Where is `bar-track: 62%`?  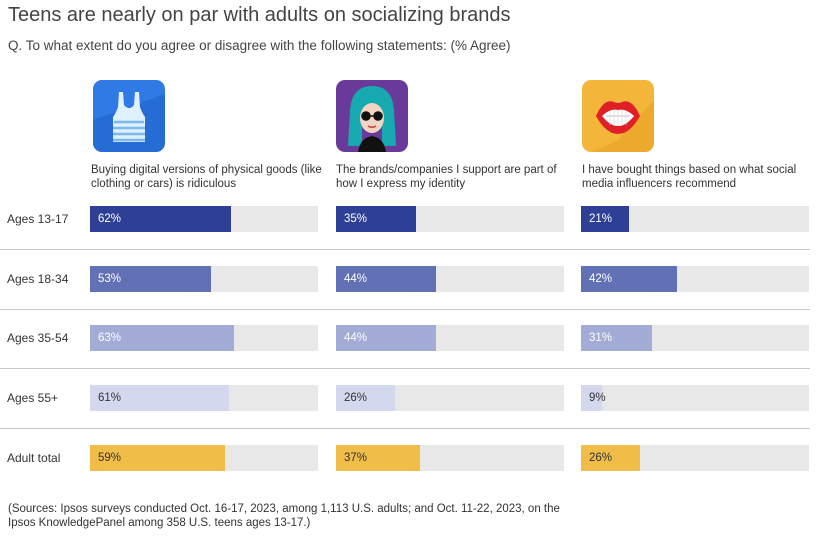 bar-track: 62% is located at coordinates (204, 219).